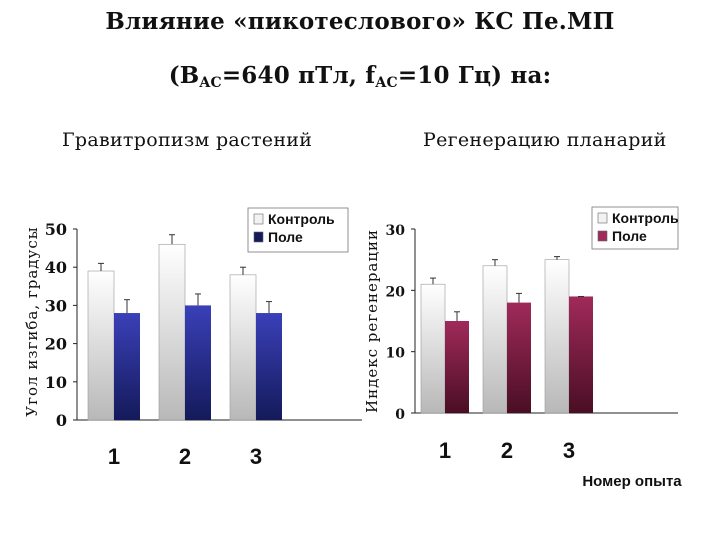 The height and width of the screenshot is (540, 720). What do you see at coordinates (32, 321) in the screenshot?
I see `y-axis-label: Угол изгиба, градусы` at bounding box center [32, 321].